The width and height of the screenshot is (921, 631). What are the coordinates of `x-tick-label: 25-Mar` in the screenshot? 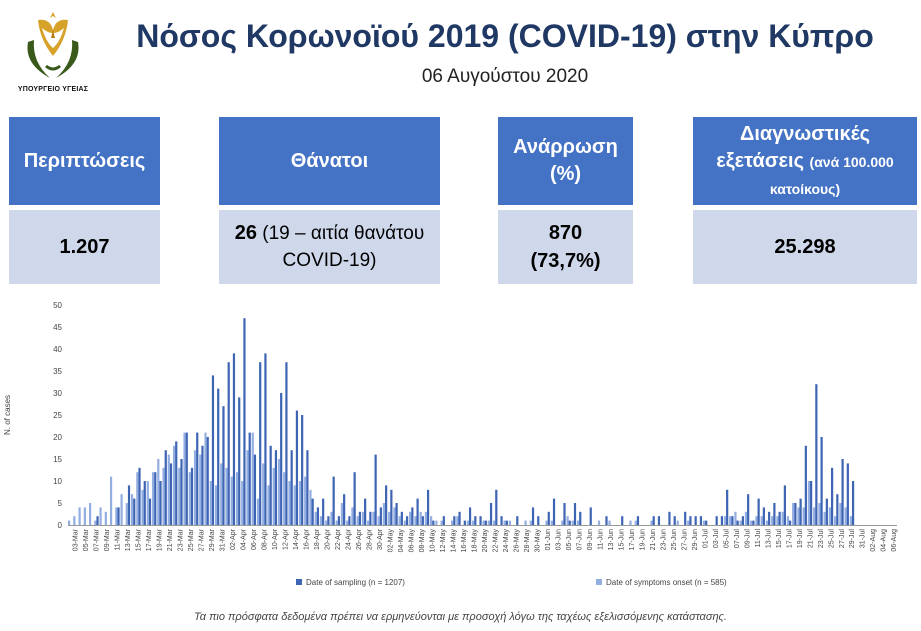 It's located at (191, 539).